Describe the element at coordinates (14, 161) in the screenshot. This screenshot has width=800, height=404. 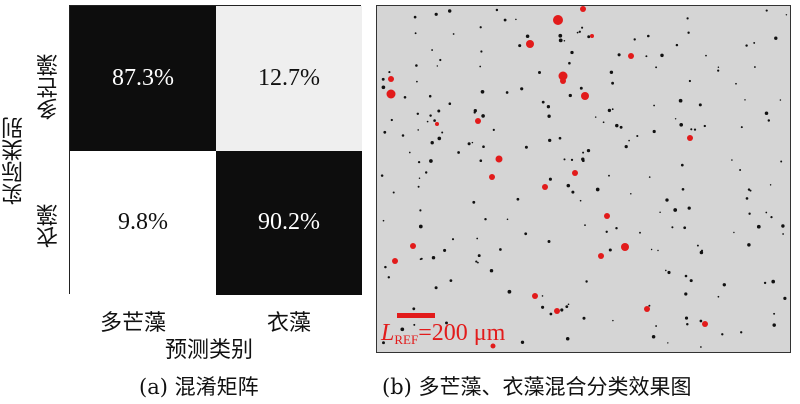
I see `y-axis-label: 实际类别` at that location.